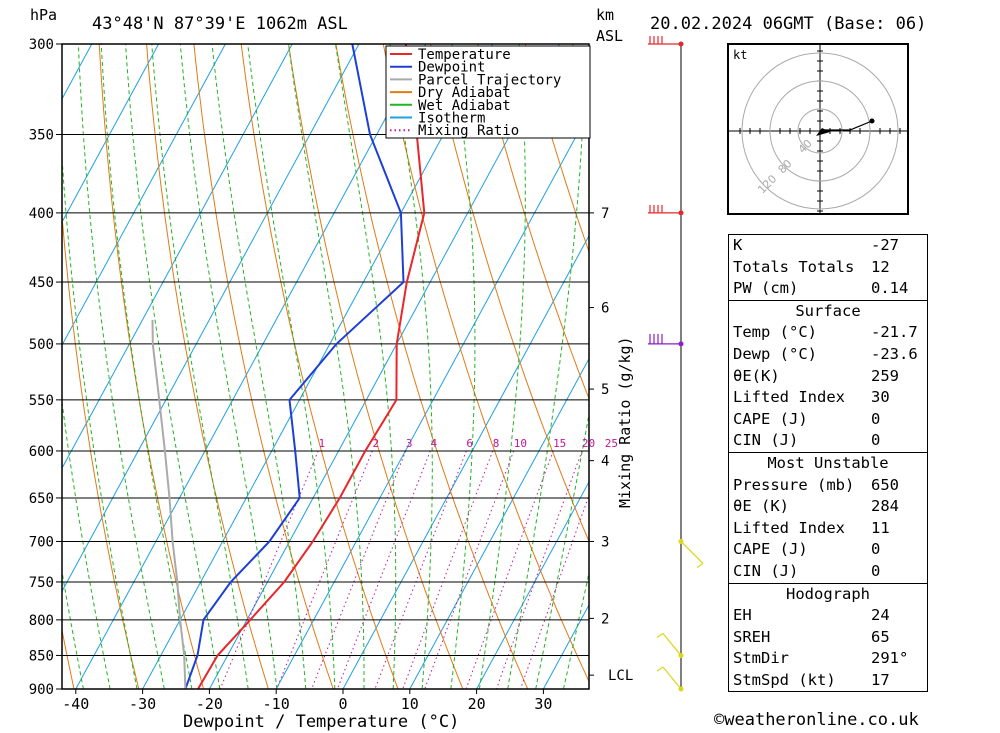  What do you see at coordinates (342, 704) in the screenshot?
I see `temperature-tick-label: 0` at bounding box center [342, 704].